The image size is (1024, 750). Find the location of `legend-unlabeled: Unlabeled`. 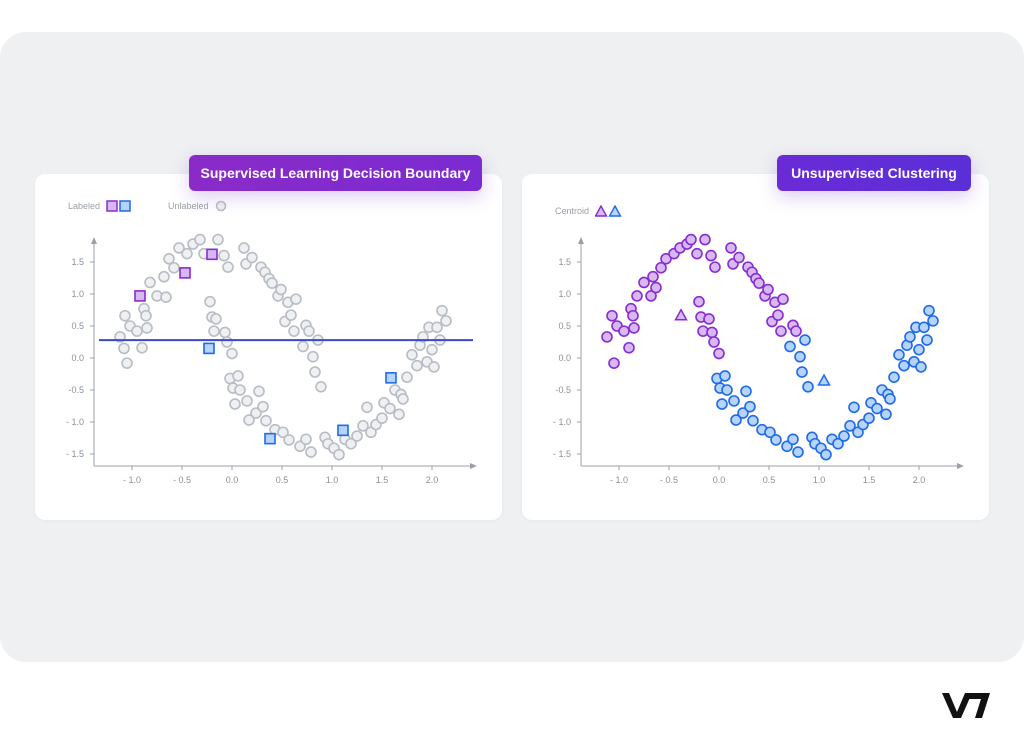

legend-unlabeled: Unlabeled is located at coordinates (198, 206).